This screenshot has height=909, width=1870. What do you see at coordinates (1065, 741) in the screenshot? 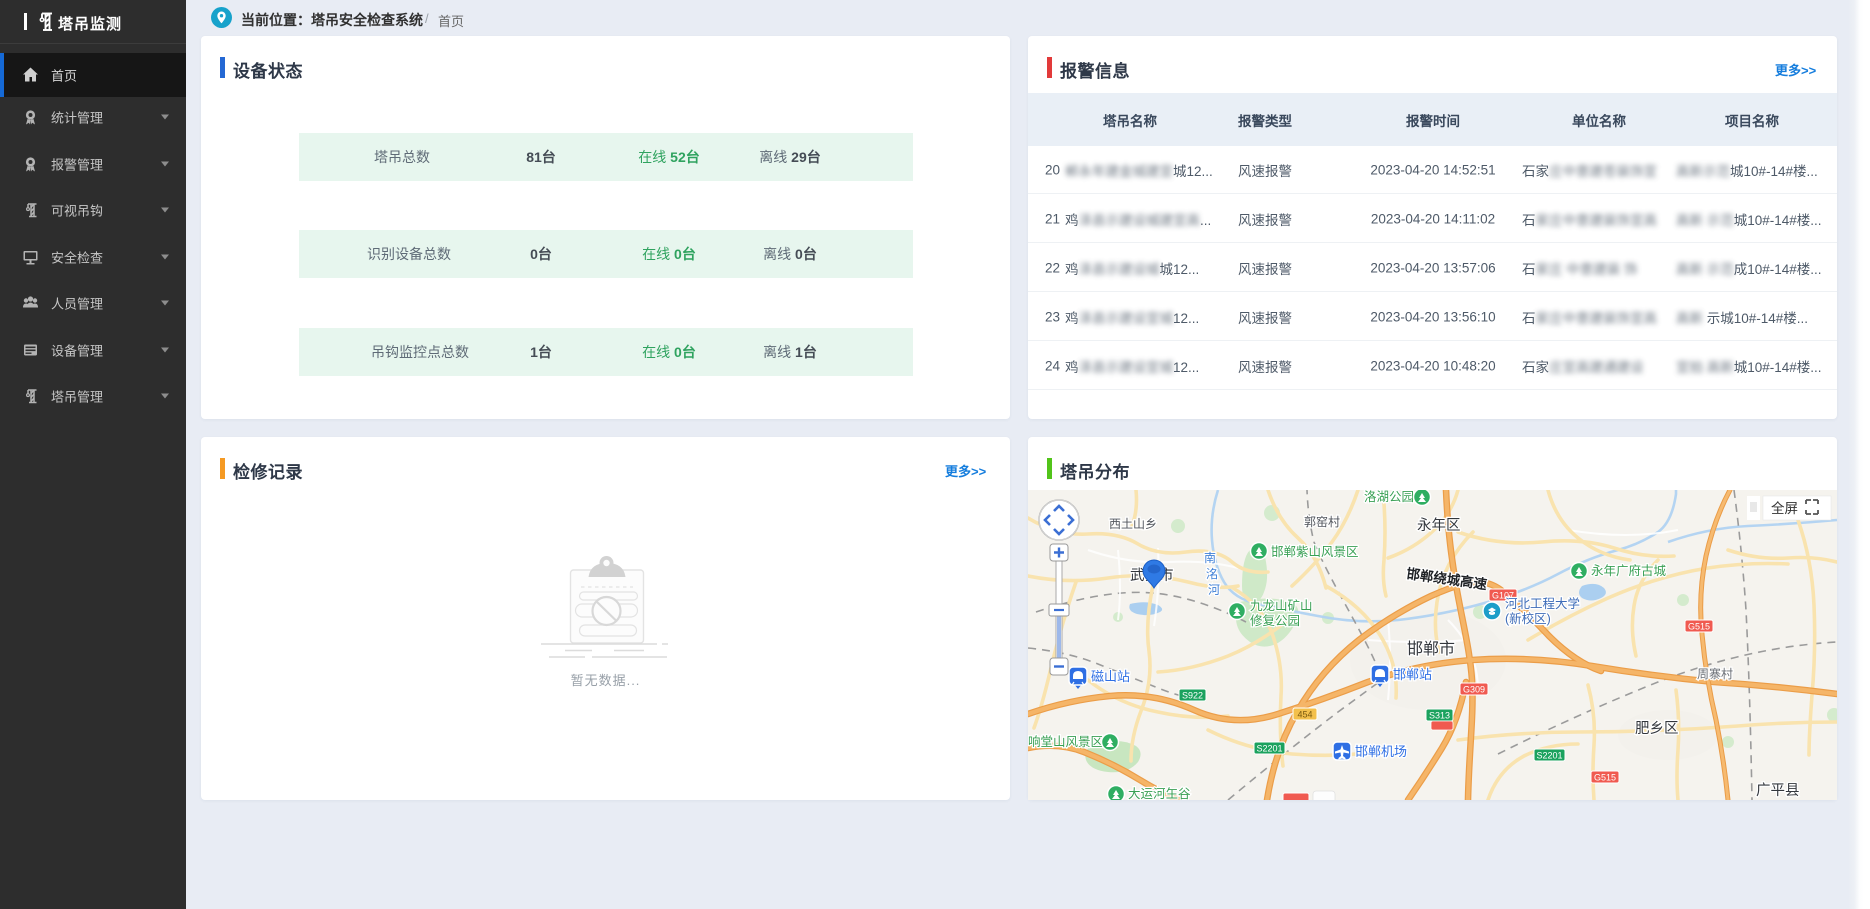
I see `svg-text: 响堂山风景区` at bounding box center [1065, 741].